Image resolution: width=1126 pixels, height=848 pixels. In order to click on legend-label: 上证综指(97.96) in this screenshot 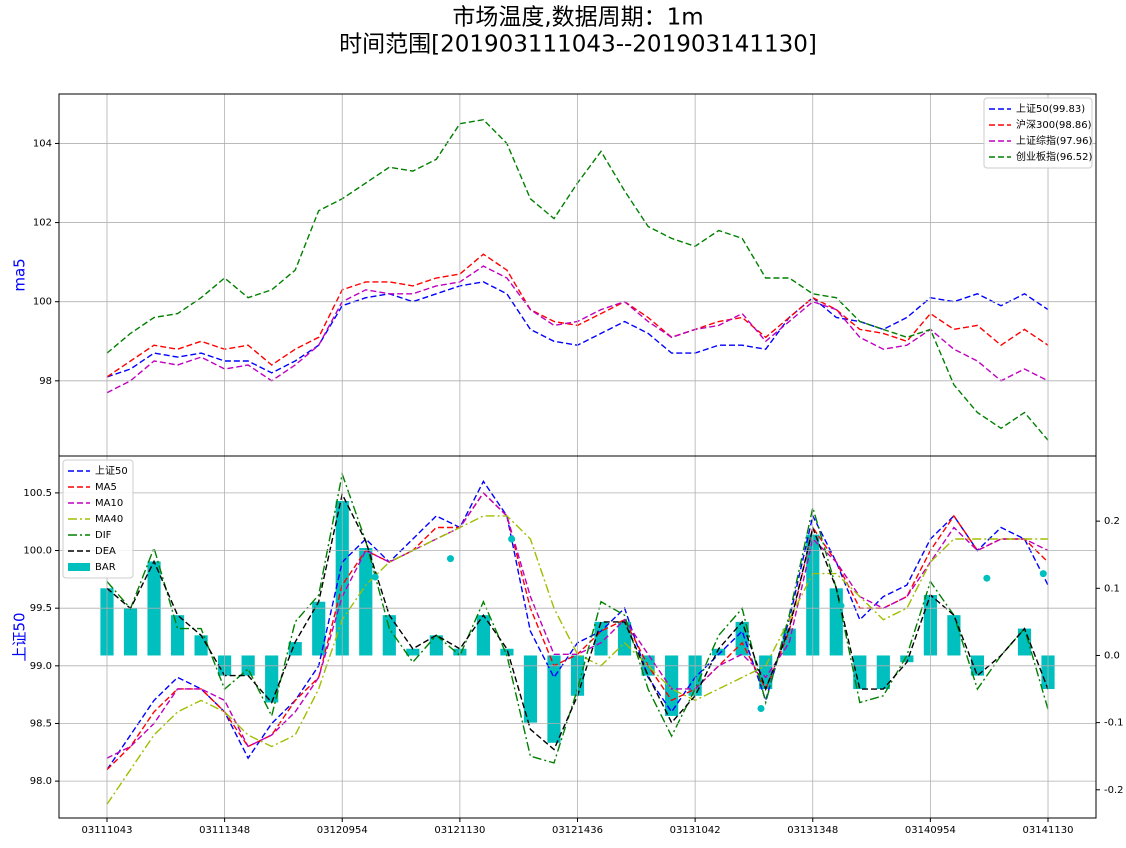, I will do `click(1054, 140)`.